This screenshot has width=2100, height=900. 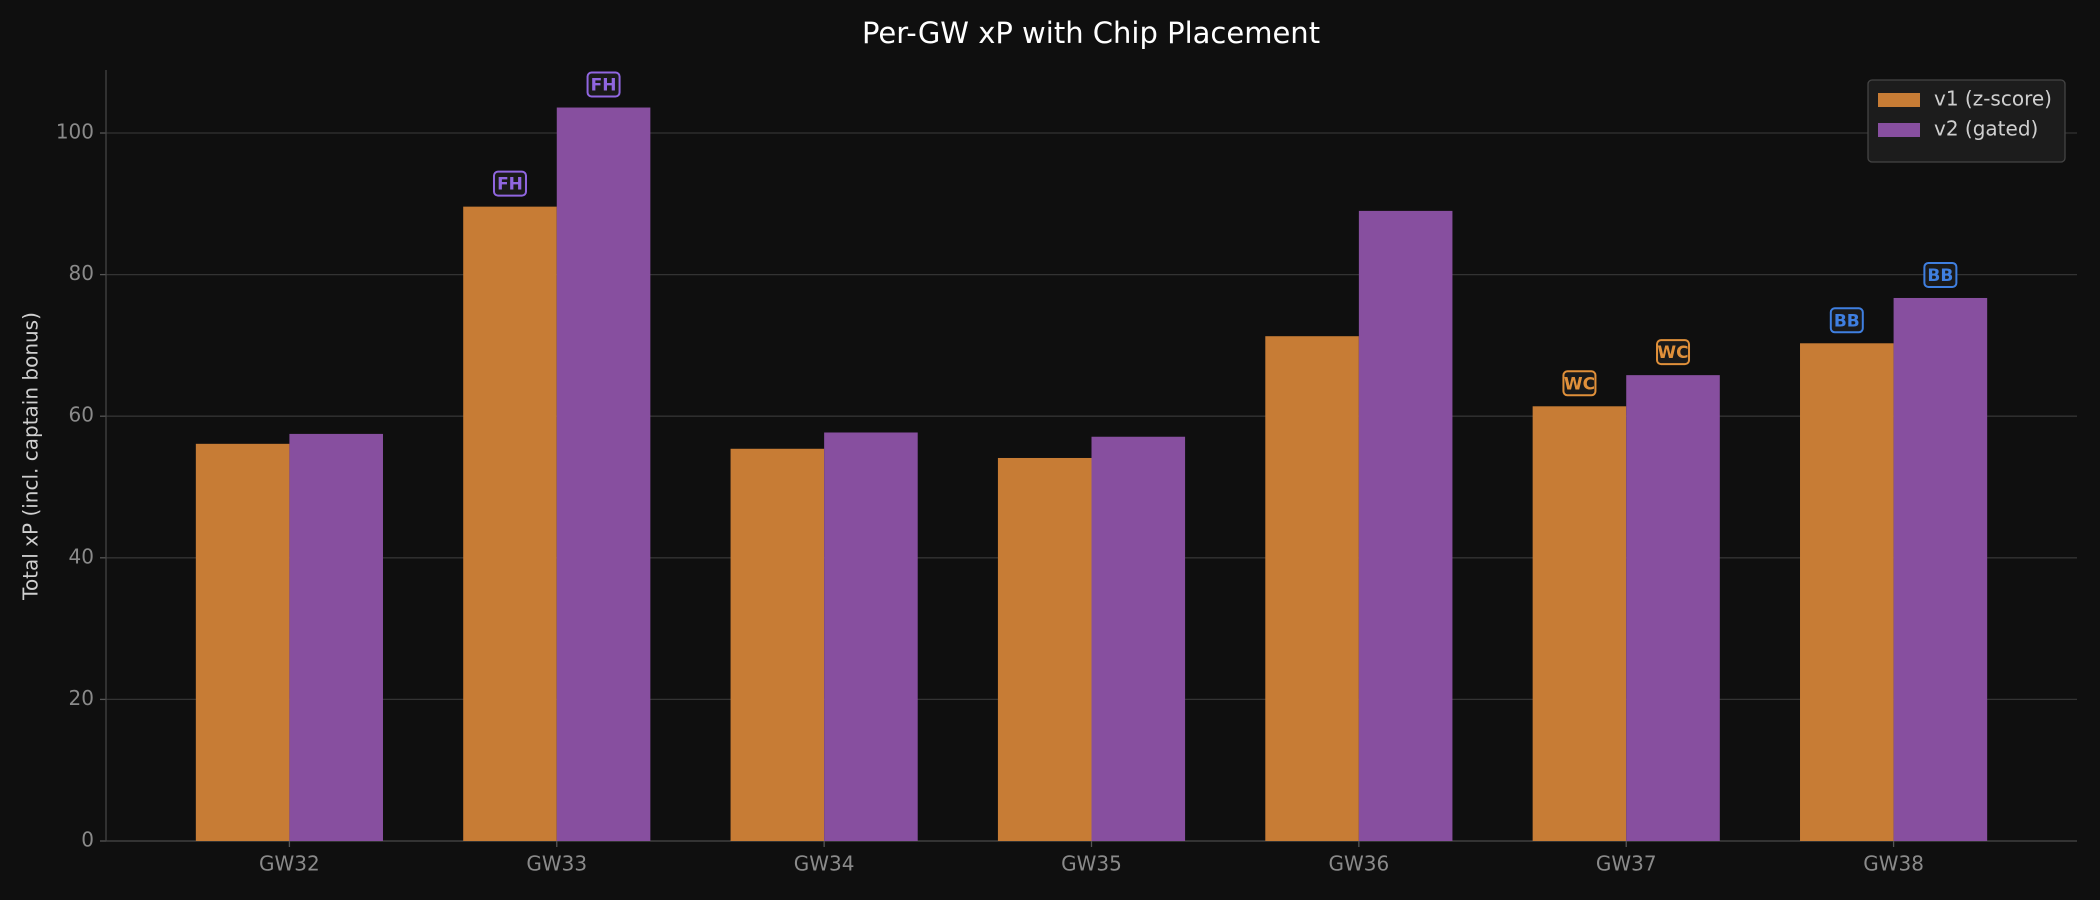 I want to click on y-tick-label: 100, so click(x=75, y=132).